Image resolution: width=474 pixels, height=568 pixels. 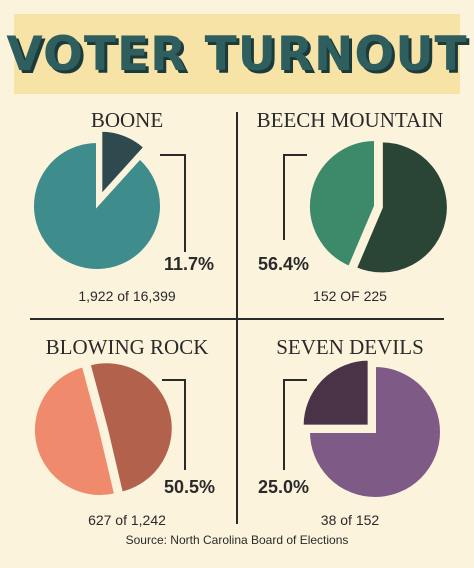 I want to click on panel-title-beech-mountain: BEECH MOUNTAIN, so click(x=350, y=120).